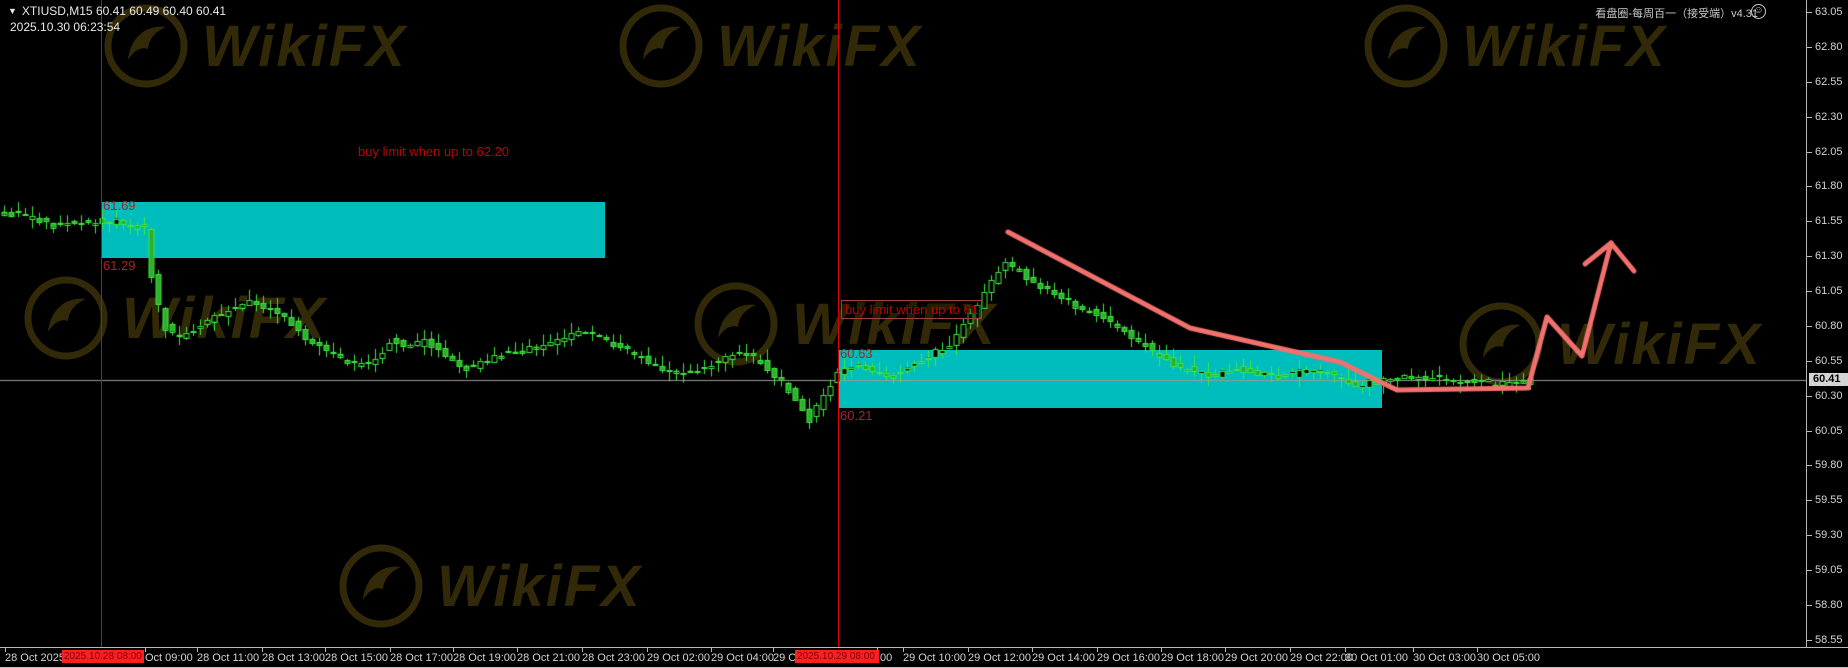 The height and width of the screenshot is (668, 1848). I want to click on time-axis-label: 28 Oct 23:00, so click(613, 658).